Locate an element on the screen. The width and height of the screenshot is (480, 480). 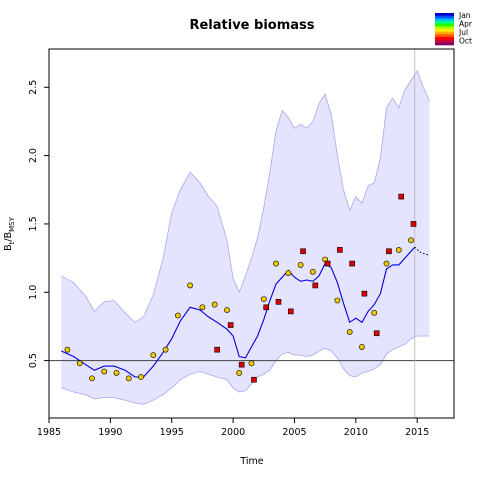
y-axis-label: Bt/BMSY is located at coordinates (9, 233).